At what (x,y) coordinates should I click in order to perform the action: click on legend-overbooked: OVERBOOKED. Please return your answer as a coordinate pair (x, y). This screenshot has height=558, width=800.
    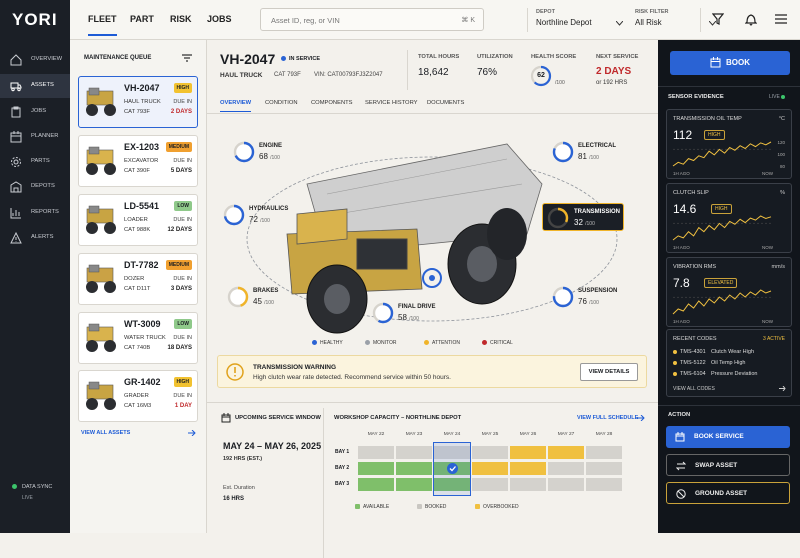
    Looking at the image, I should click on (497, 507).